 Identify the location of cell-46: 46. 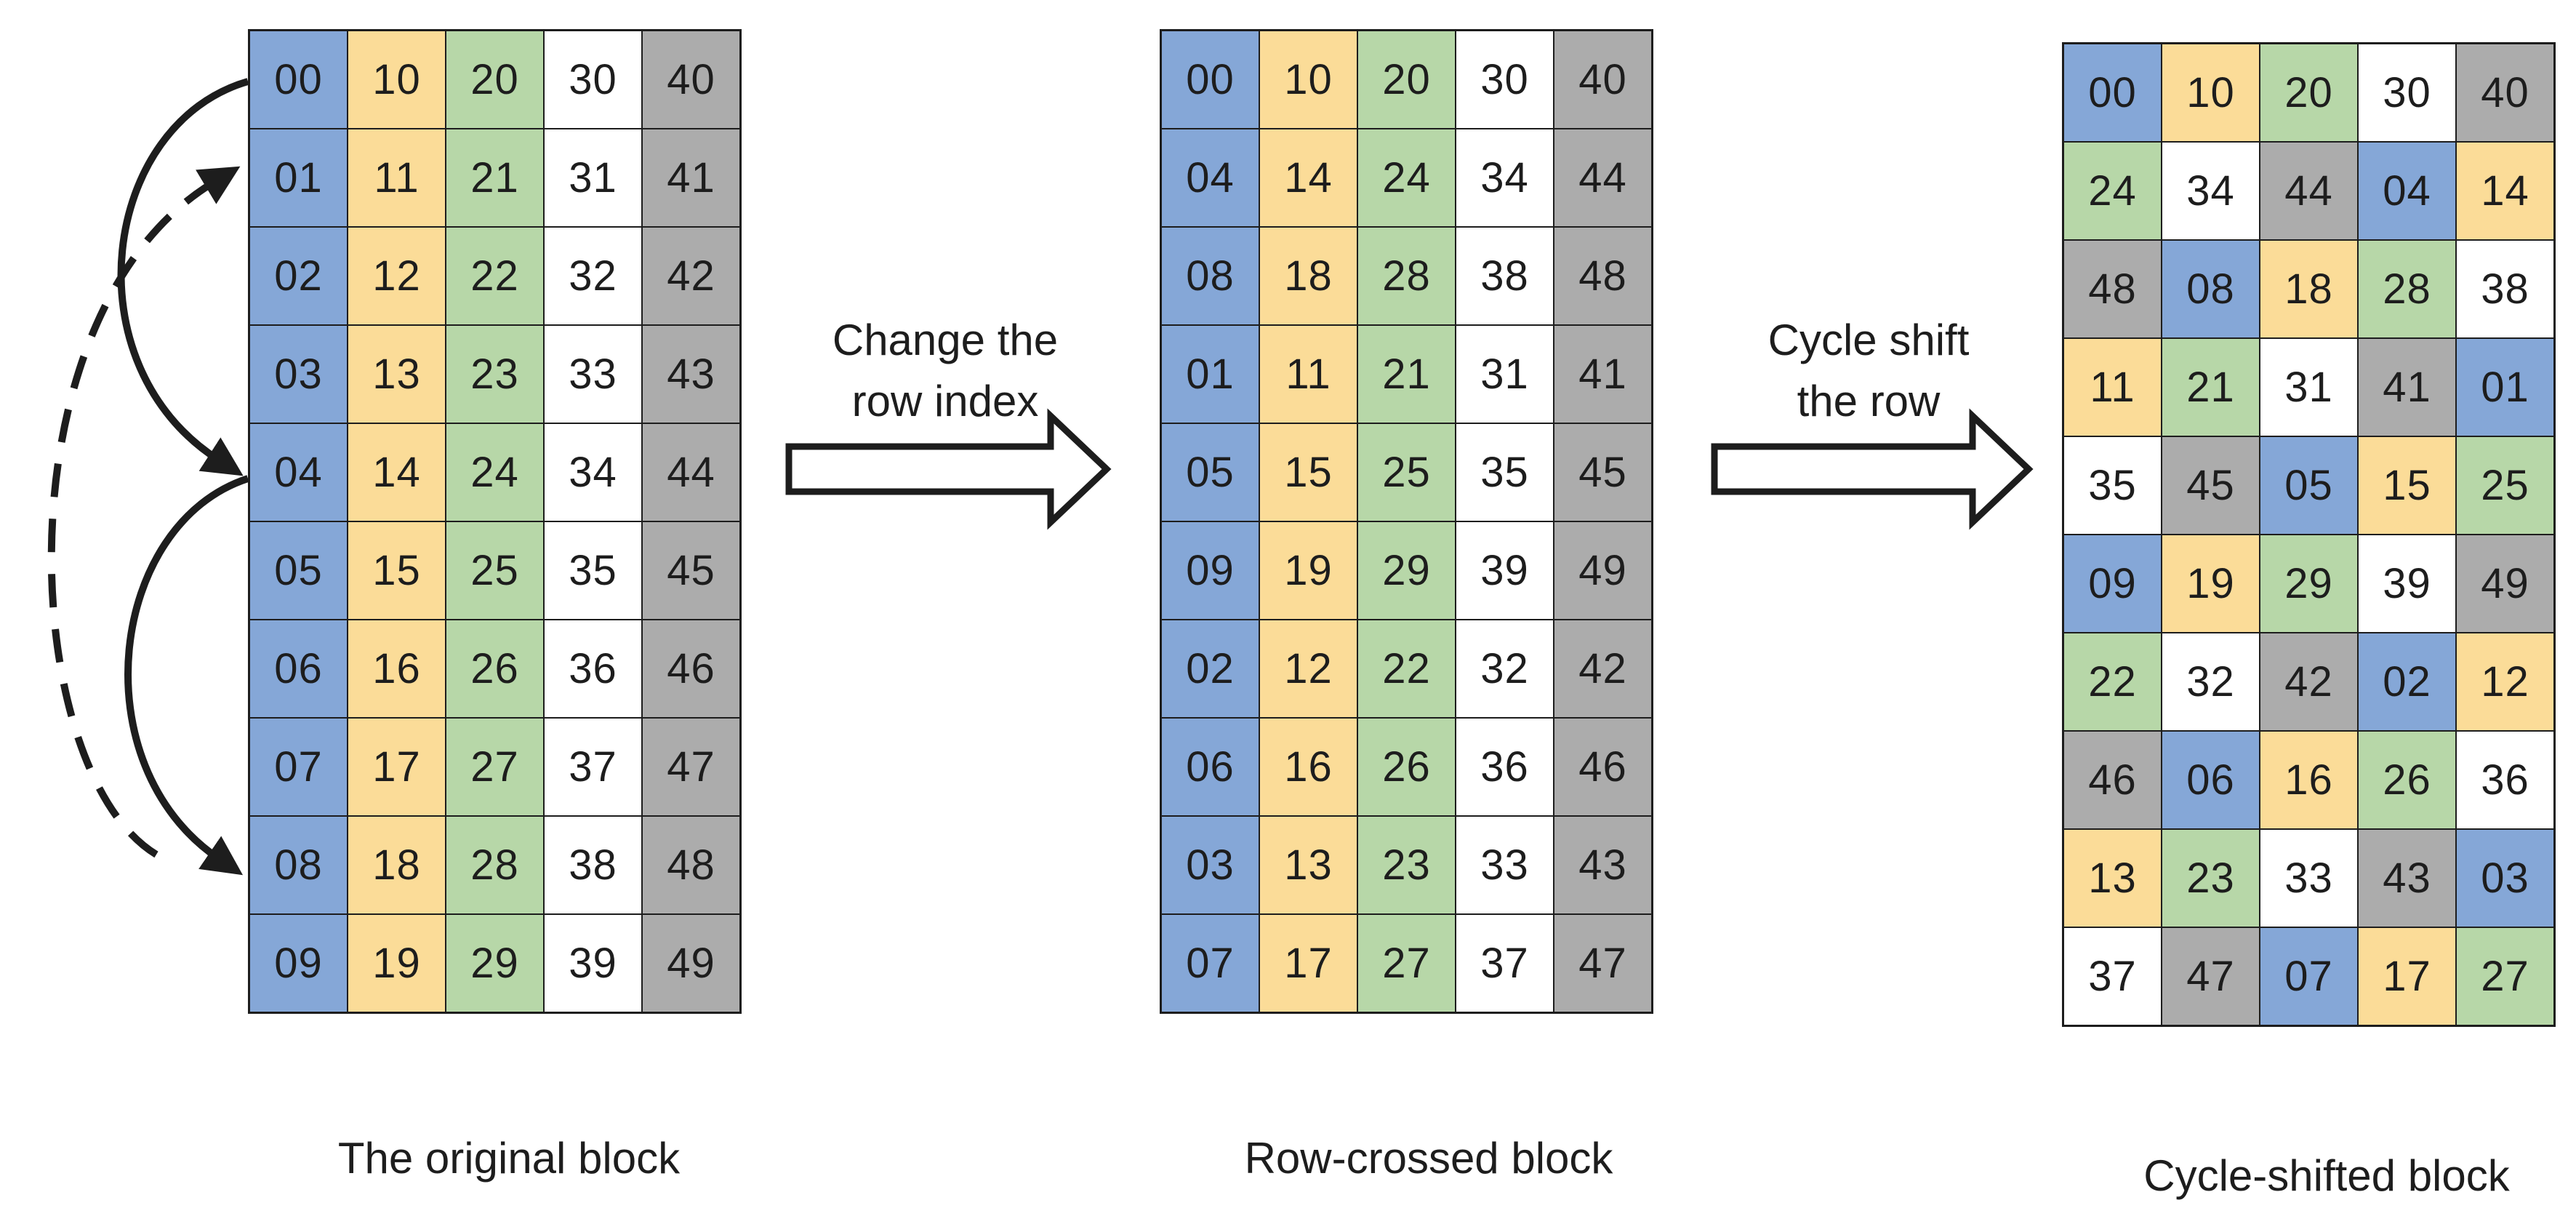
(691, 668).